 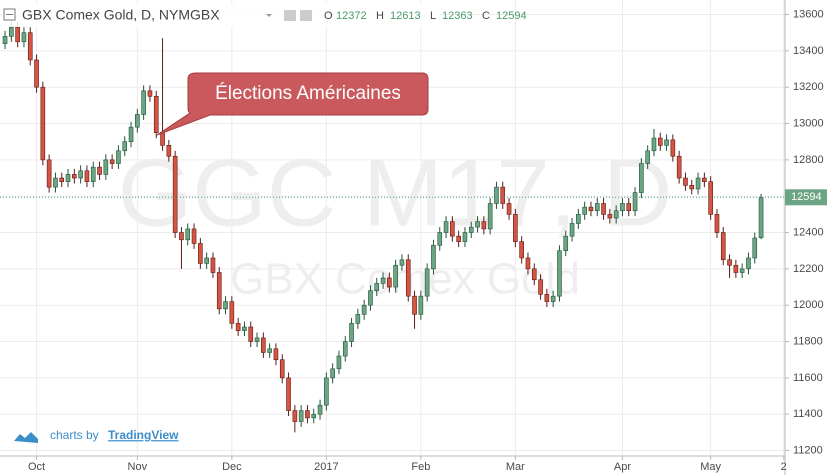 What do you see at coordinates (808, 414) in the screenshot?
I see `y-tick-label: 11400` at bounding box center [808, 414].